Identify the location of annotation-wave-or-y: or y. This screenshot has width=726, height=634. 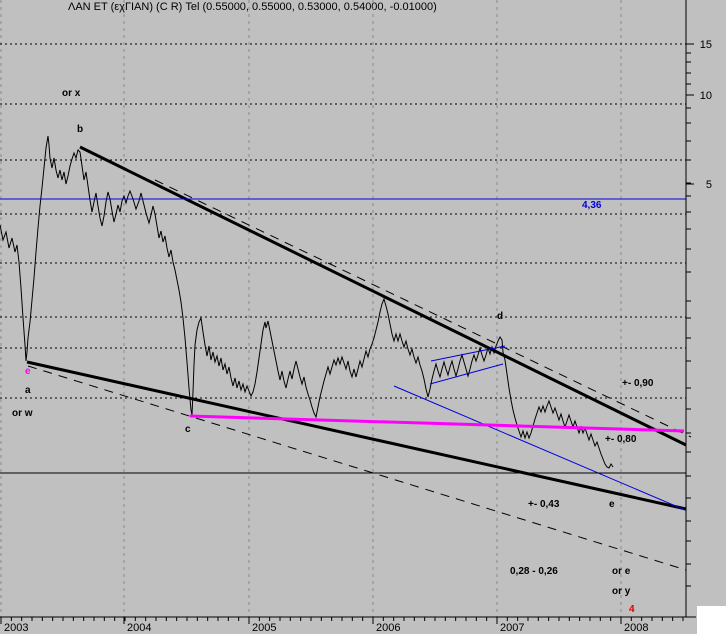
(621, 591).